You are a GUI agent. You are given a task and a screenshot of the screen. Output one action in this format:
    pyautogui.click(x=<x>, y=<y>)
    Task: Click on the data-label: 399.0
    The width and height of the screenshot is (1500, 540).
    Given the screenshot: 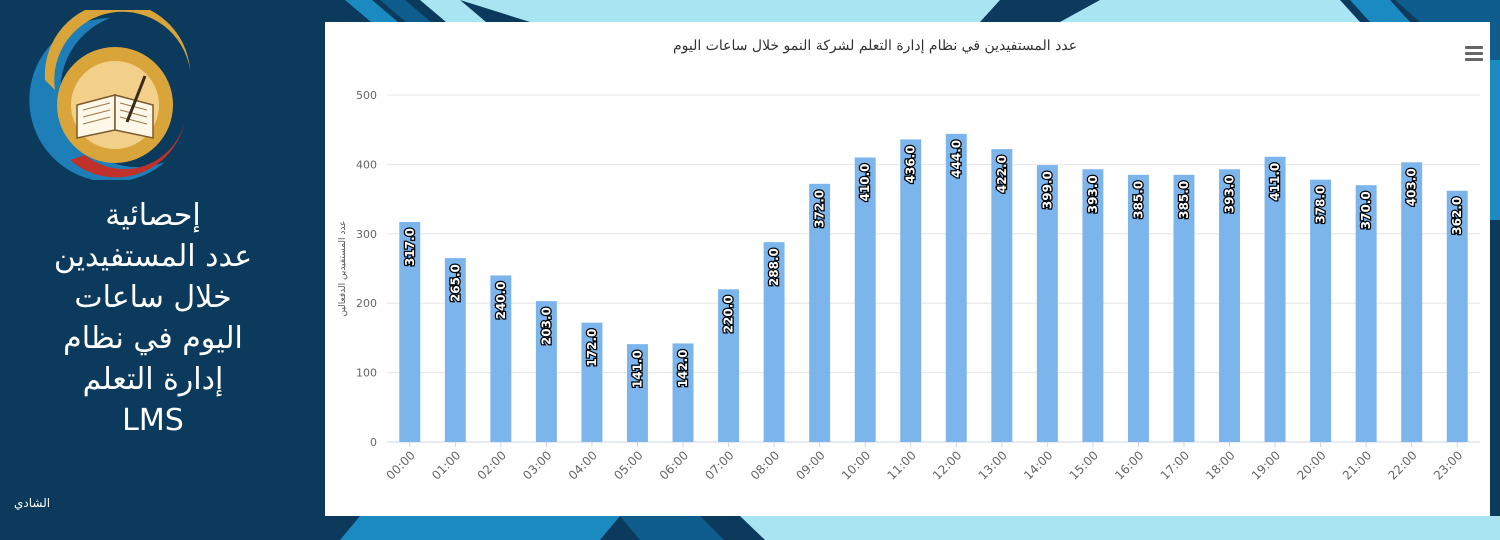 What is the action you would take?
    pyautogui.click(x=1047, y=190)
    